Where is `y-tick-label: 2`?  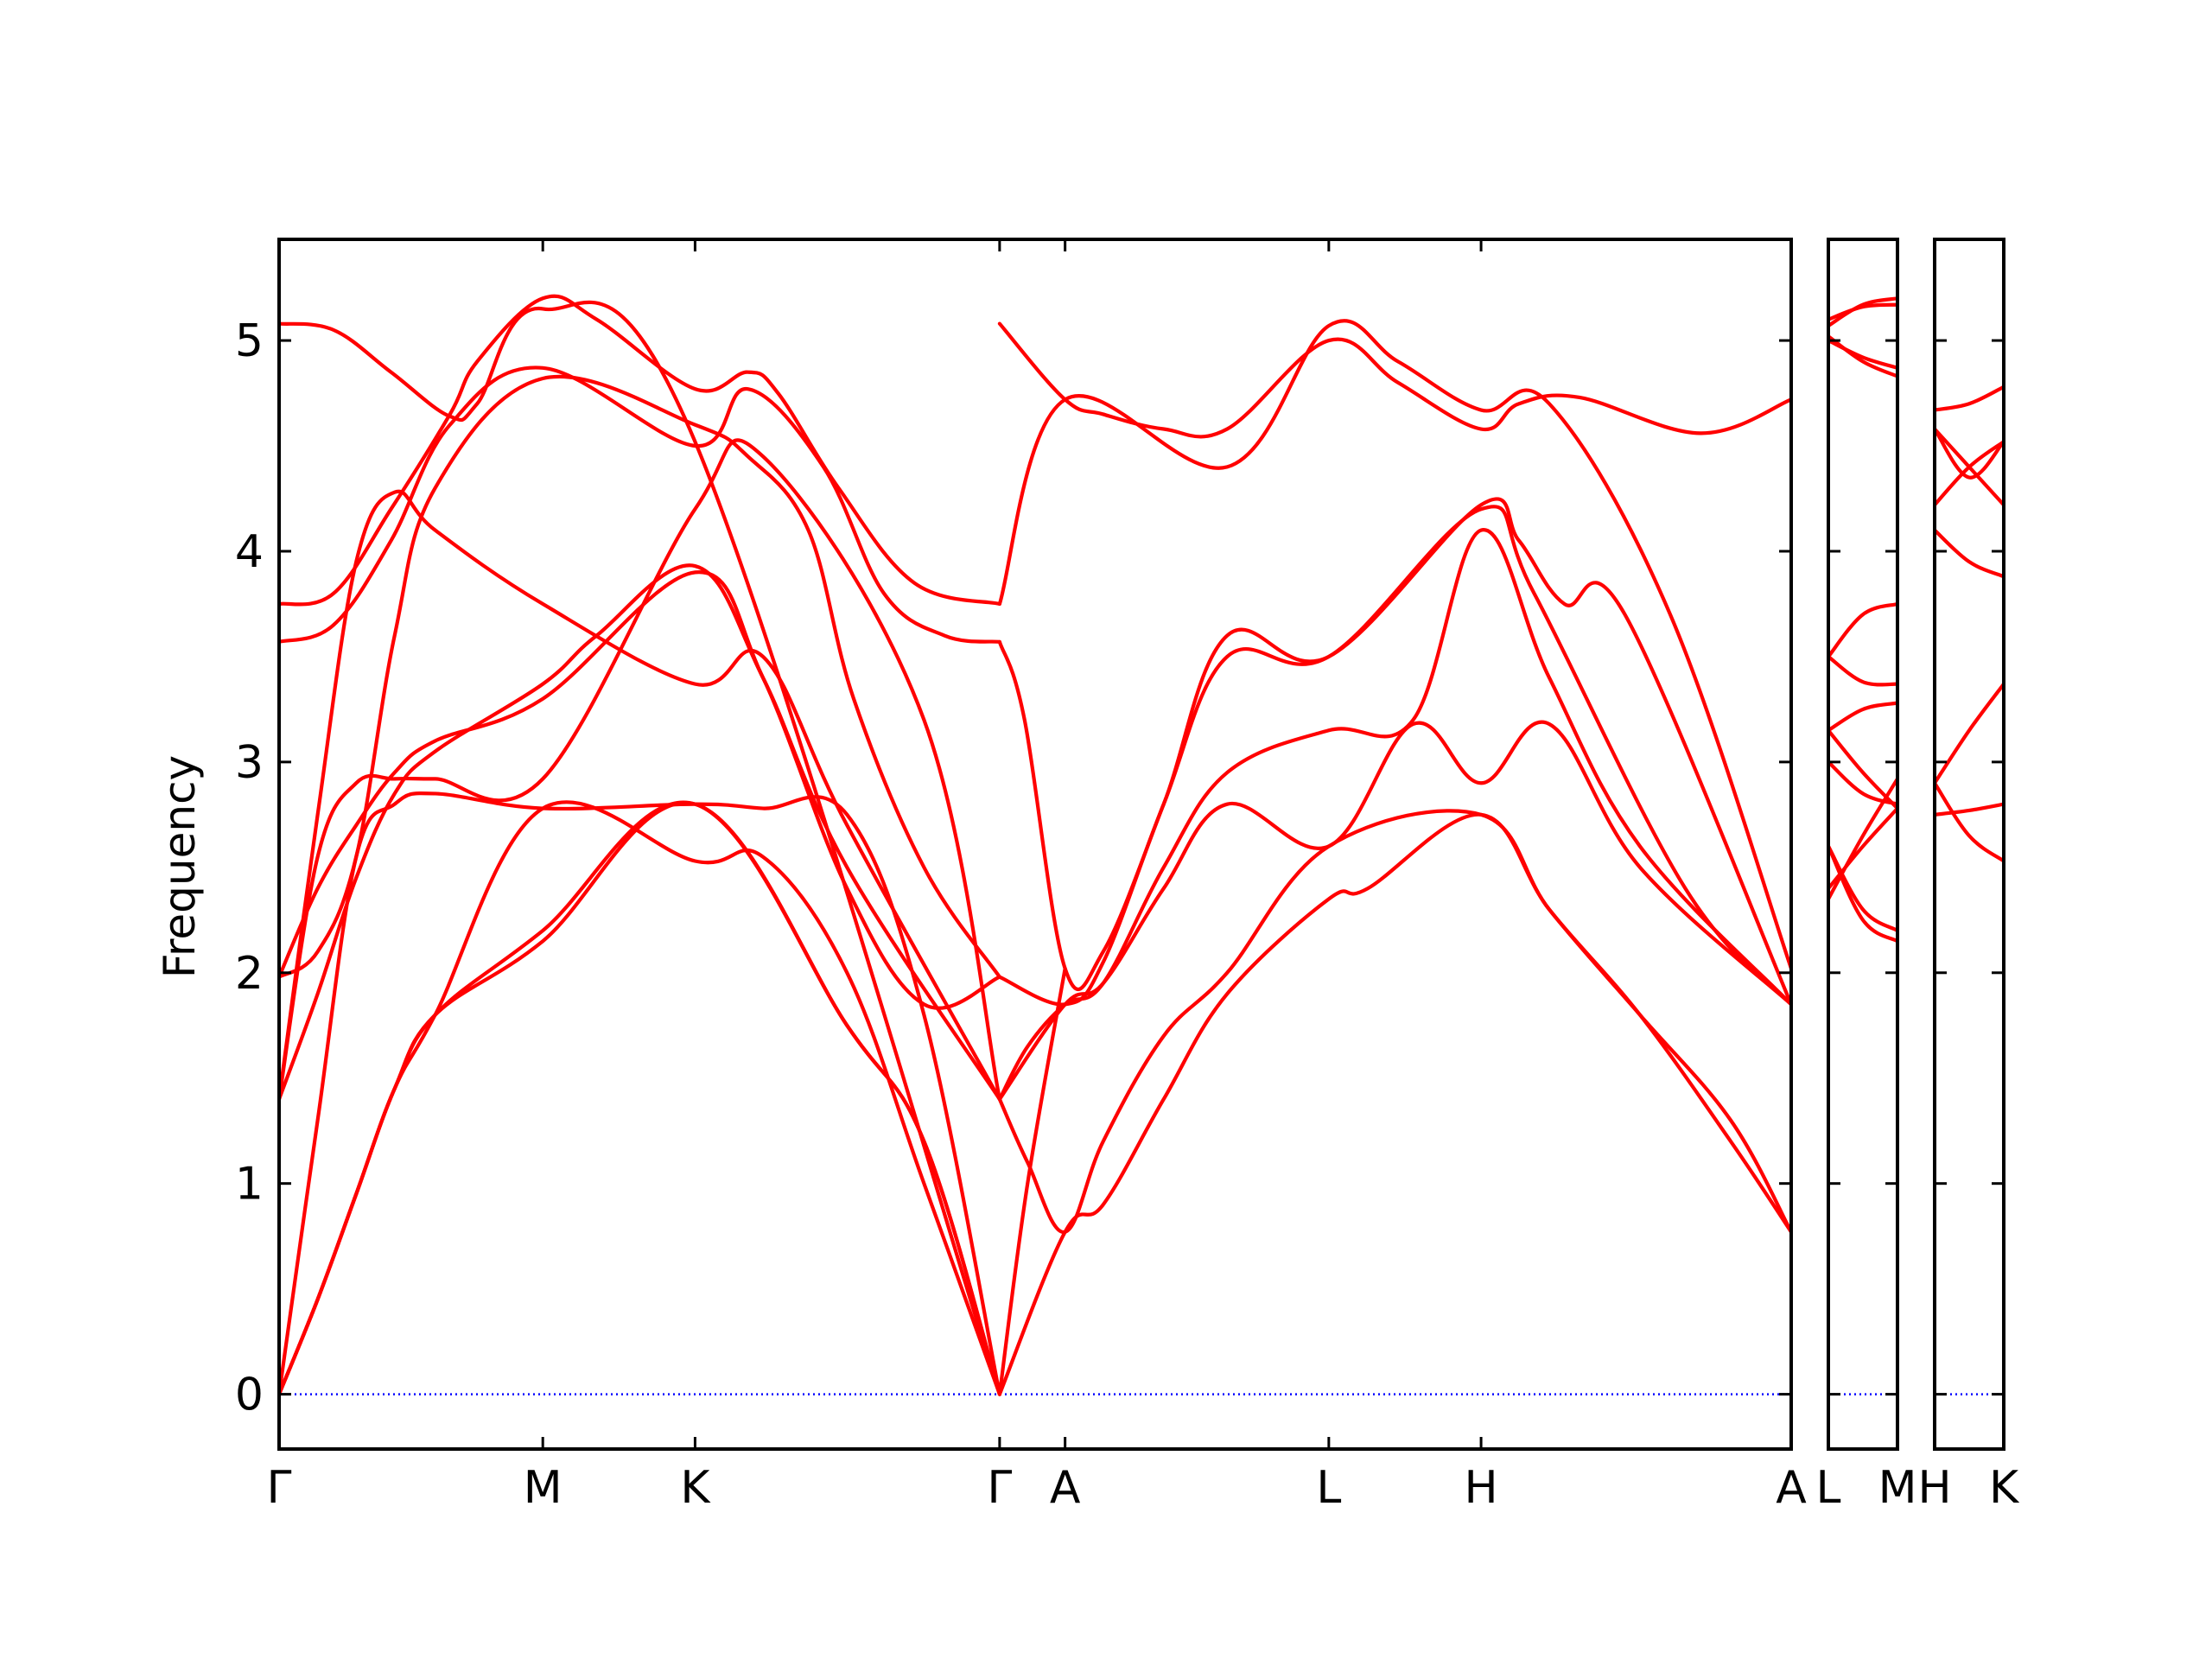
y-tick-label: 2 is located at coordinates (249, 974).